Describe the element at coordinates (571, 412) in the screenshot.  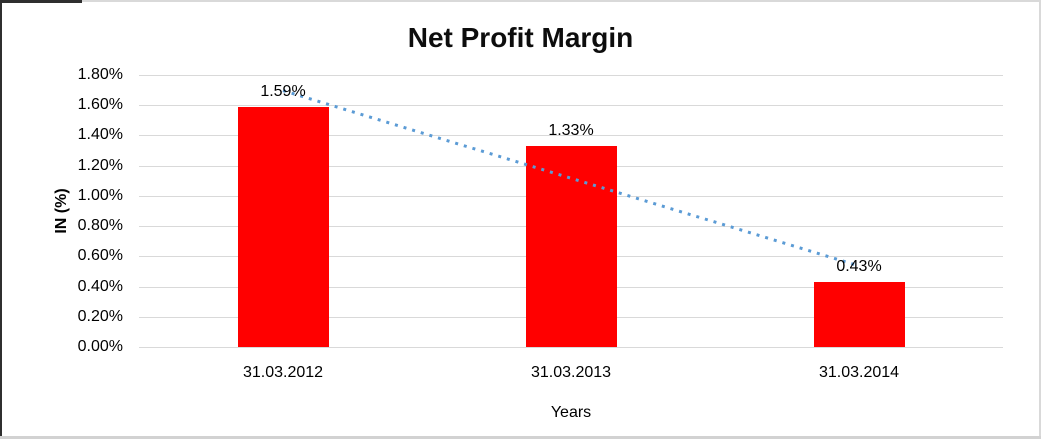
I see `x-axis-title: Years` at that location.